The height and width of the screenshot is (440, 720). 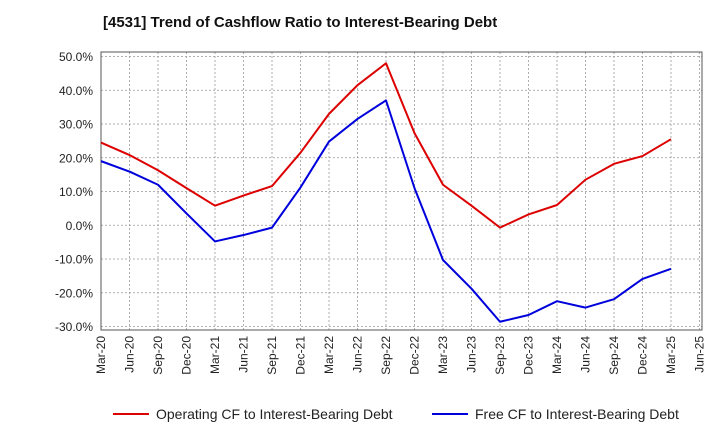 What do you see at coordinates (586, 354) in the screenshot?
I see `x-tick-label: Jun-24` at bounding box center [586, 354].